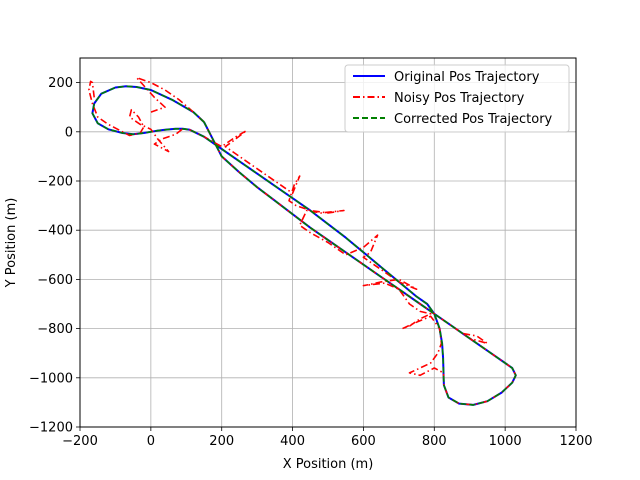 The width and height of the screenshot is (640, 480). I want to click on y-tick-label: −600, so click(55, 280).